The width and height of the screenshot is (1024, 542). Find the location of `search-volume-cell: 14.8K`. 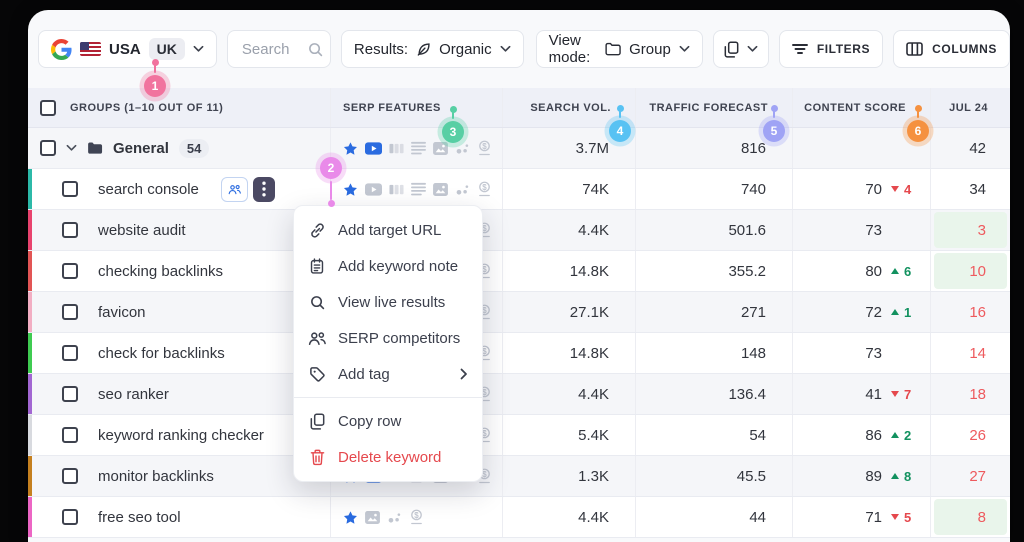

search-volume-cell: 14.8K is located at coordinates (568, 353).